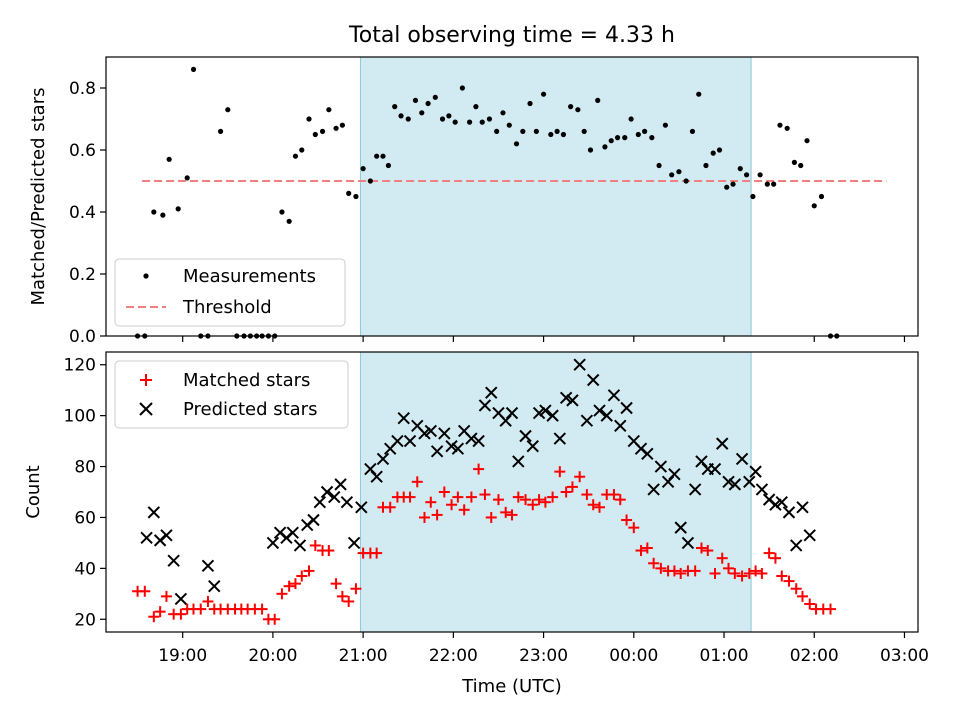 The height and width of the screenshot is (720, 960). Describe the element at coordinates (814, 656) in the screenshot. I see `x-tick-label: 02:00` at that location.